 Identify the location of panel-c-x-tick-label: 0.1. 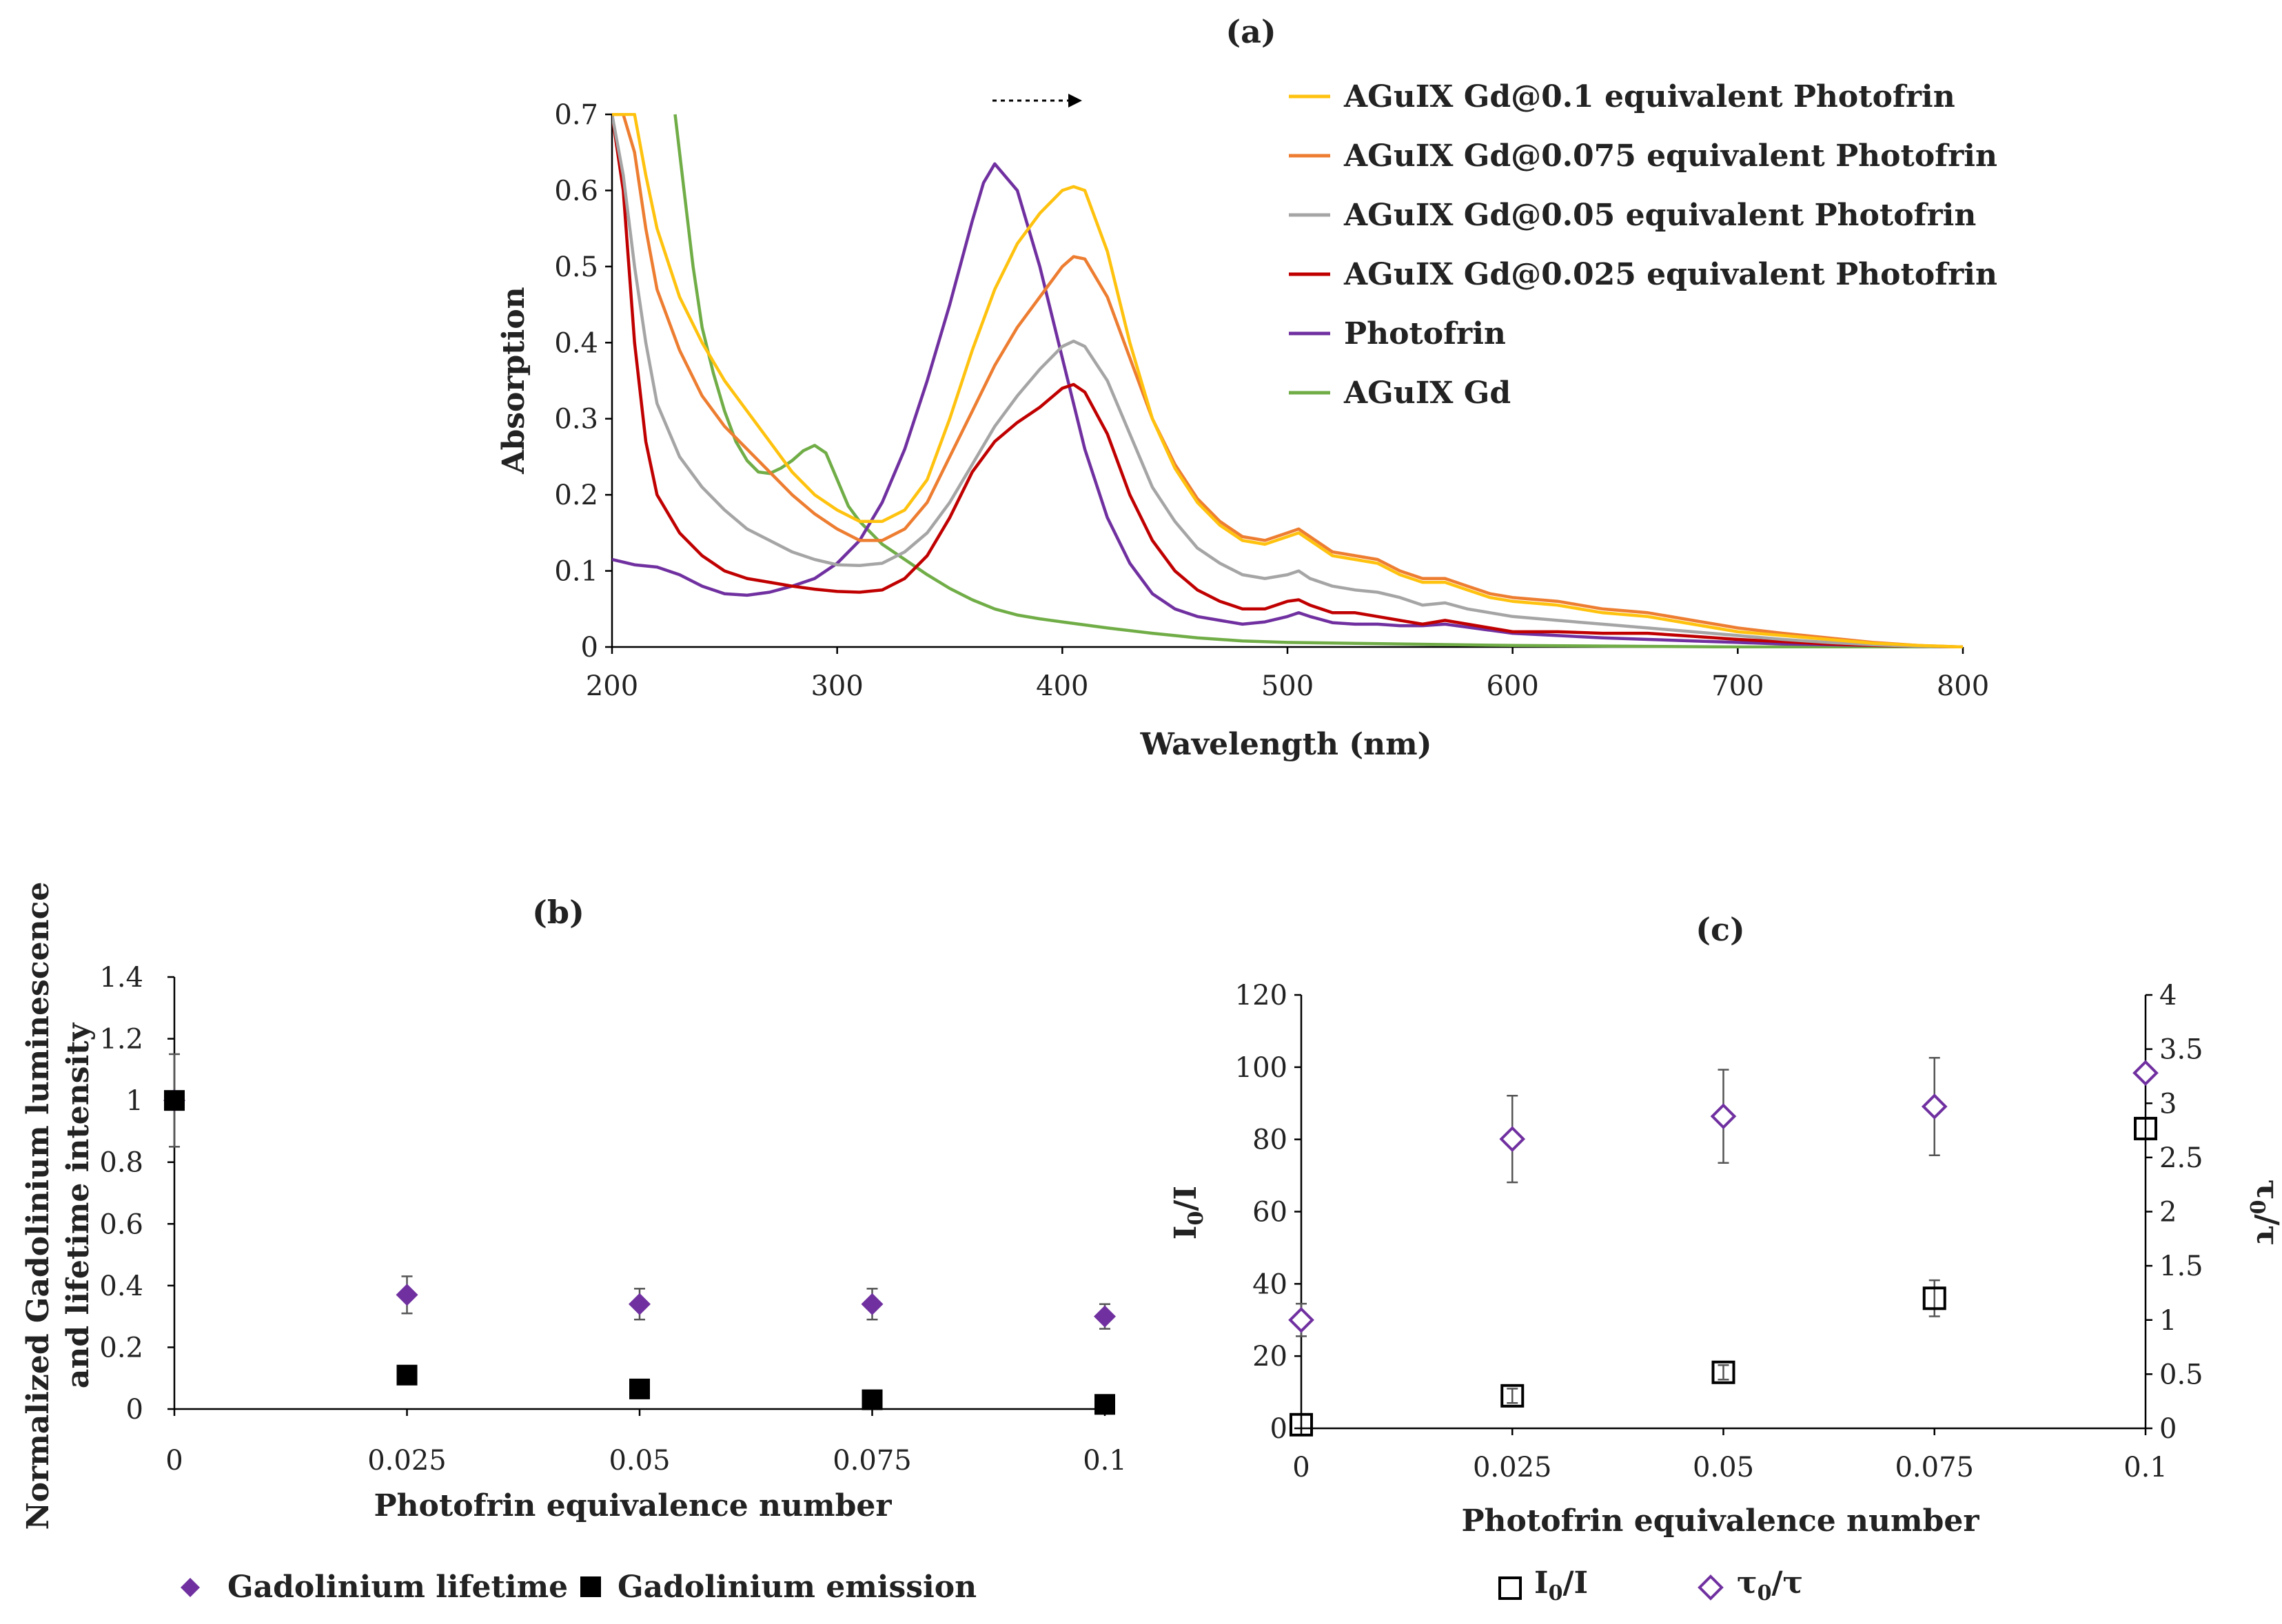
(2146, 1467).